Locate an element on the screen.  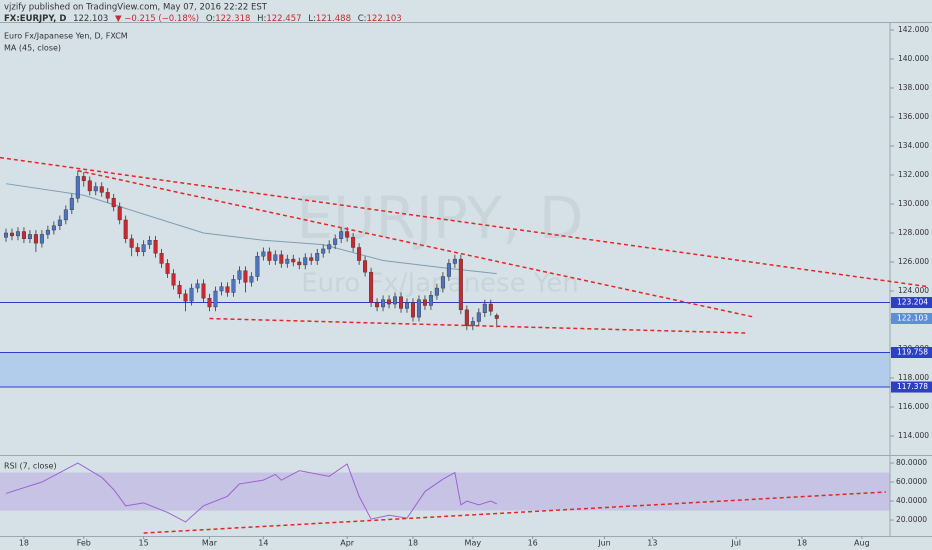
x-tick-label: Jul is located at coordinates (735, 543).